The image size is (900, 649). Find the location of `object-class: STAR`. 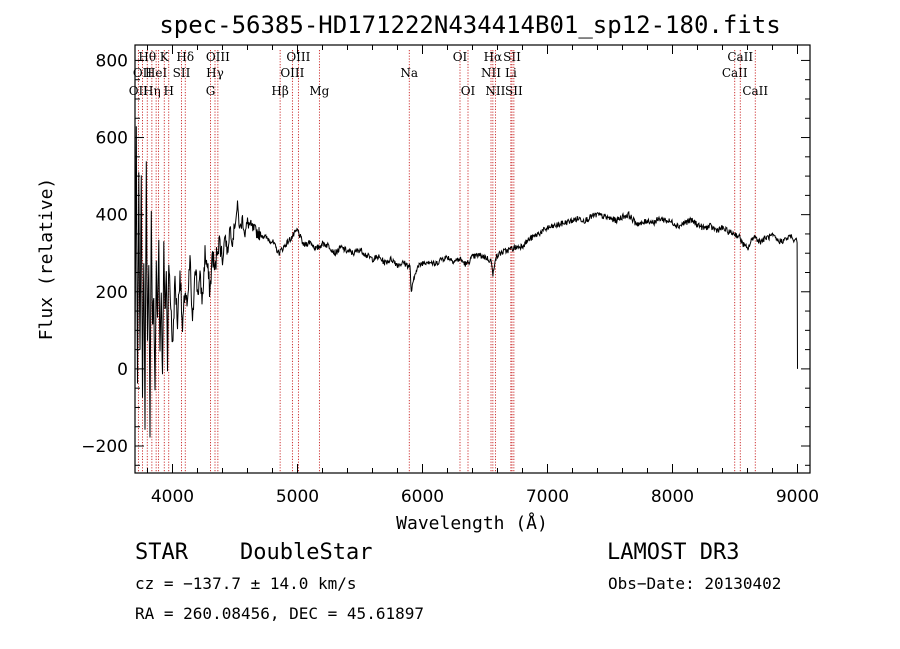

object-class: STAR is located at coordinates (162, 552).